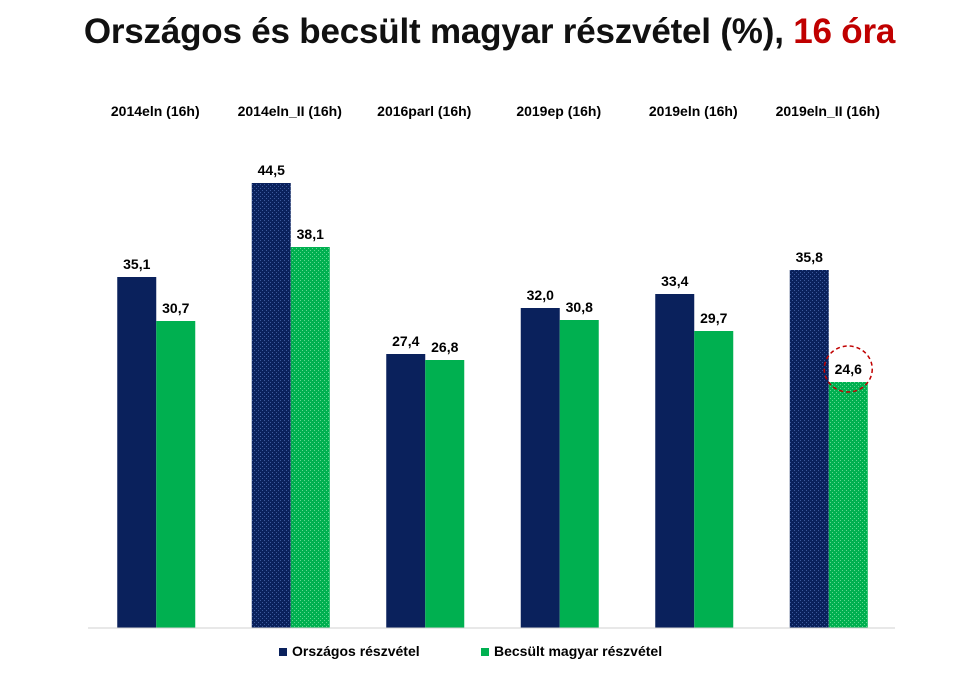  I want to click on data-label: 32,0, so click(540, 295).